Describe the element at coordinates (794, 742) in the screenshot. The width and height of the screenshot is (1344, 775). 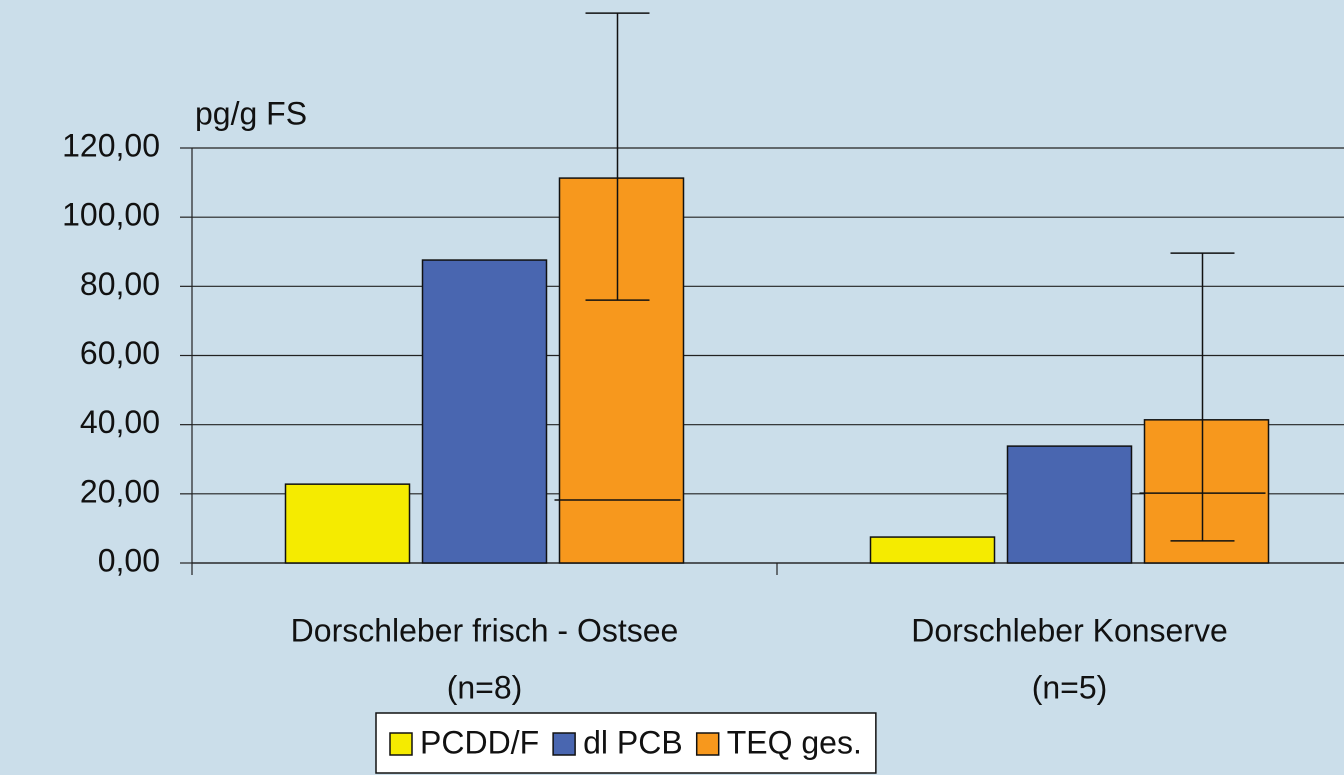
I see `legend-label: TEQ ges.` at that location.